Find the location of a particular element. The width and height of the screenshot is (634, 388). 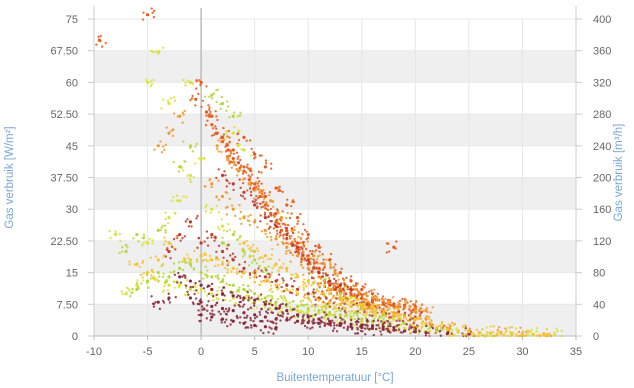

y-left-tick-label: 60 is located at coordinates (72, 83).